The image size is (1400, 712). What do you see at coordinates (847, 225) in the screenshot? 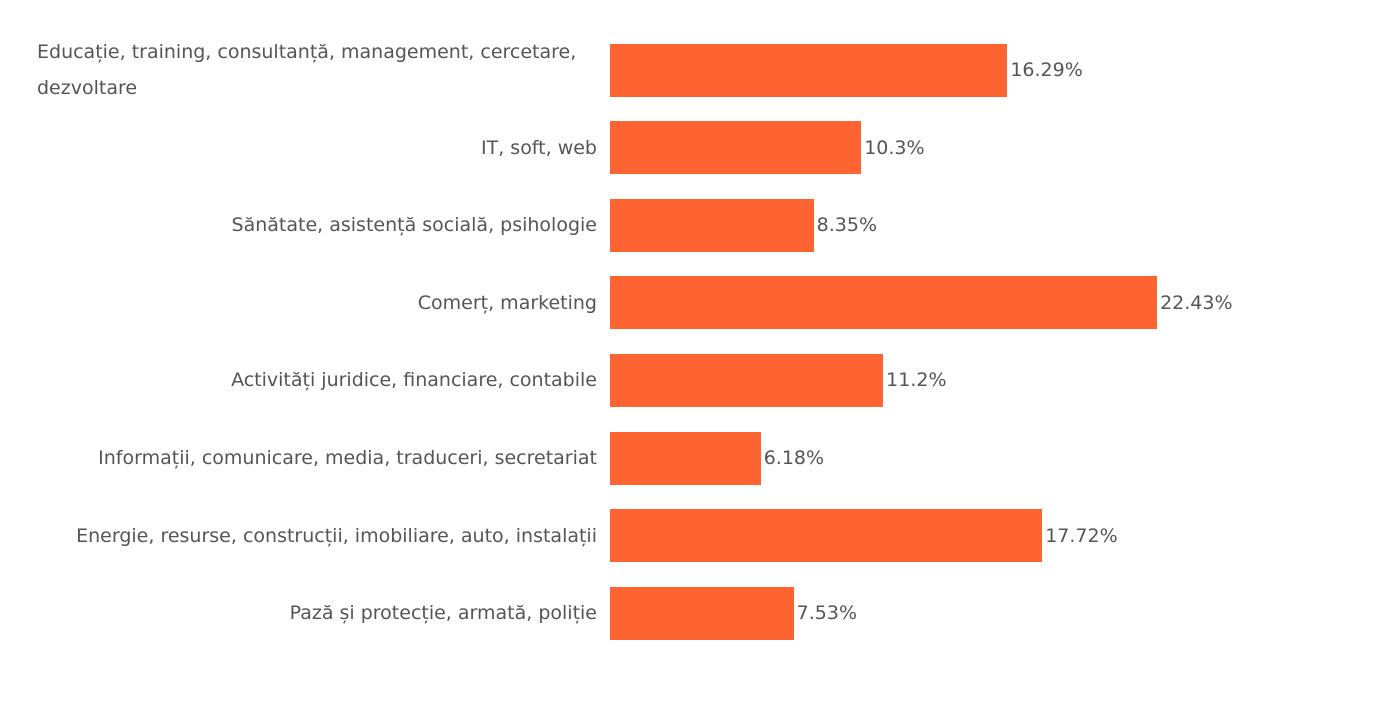
I see `value-label: 8.35%` at bounding box center [847, 225].